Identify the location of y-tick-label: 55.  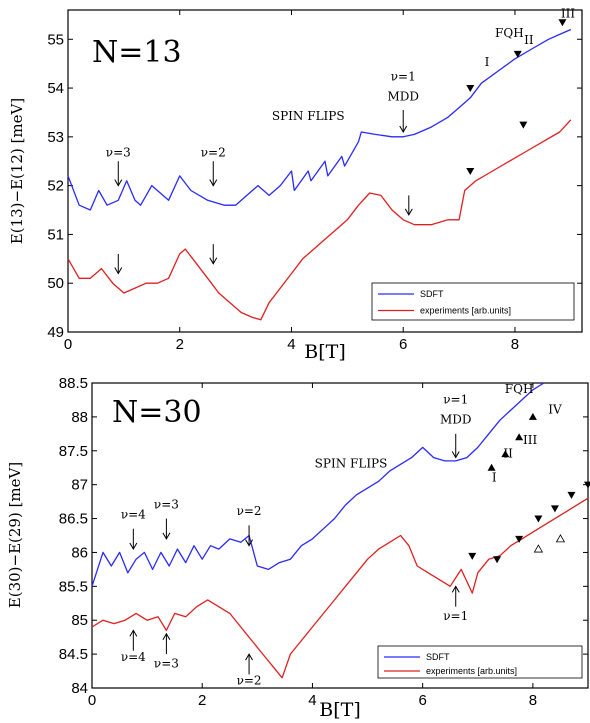
(55, 39).